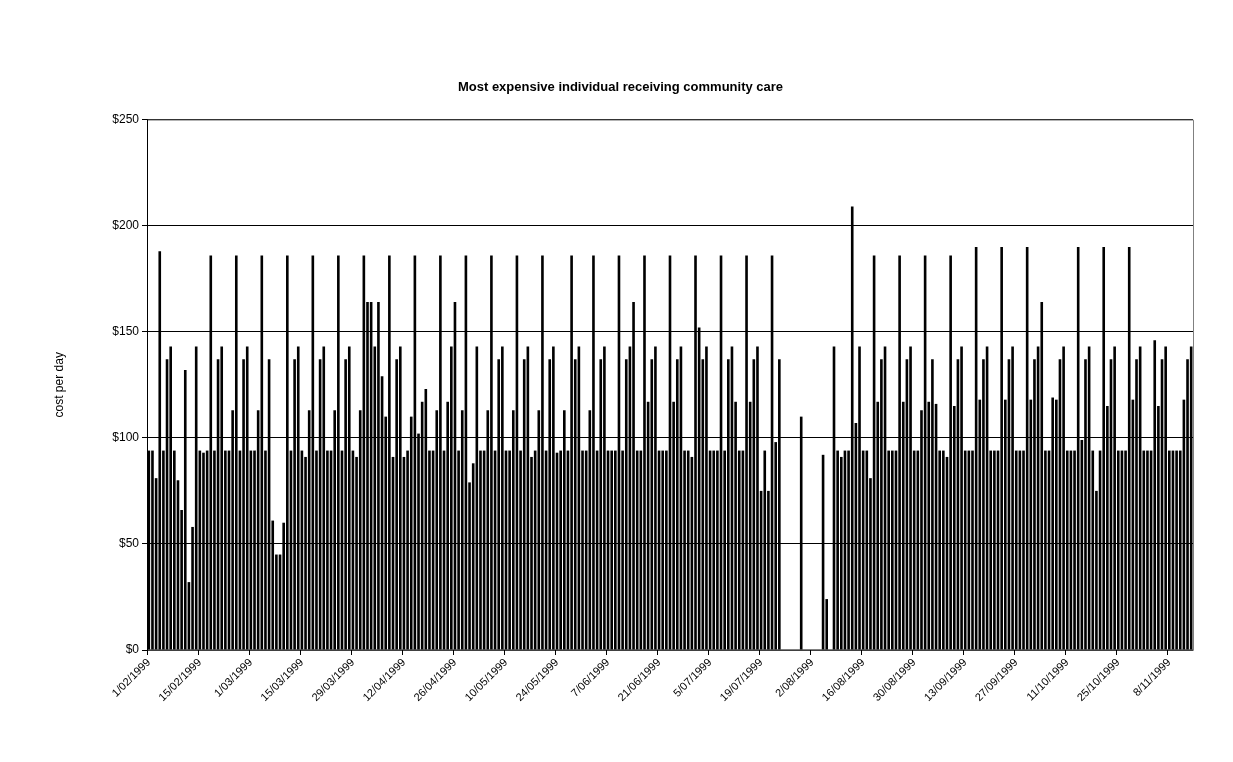  What do you see at coordinates (620, 87) in the screenshot?
I see `chart-title: Most expensive individual receiving community care` at bounding box center [620, 87].